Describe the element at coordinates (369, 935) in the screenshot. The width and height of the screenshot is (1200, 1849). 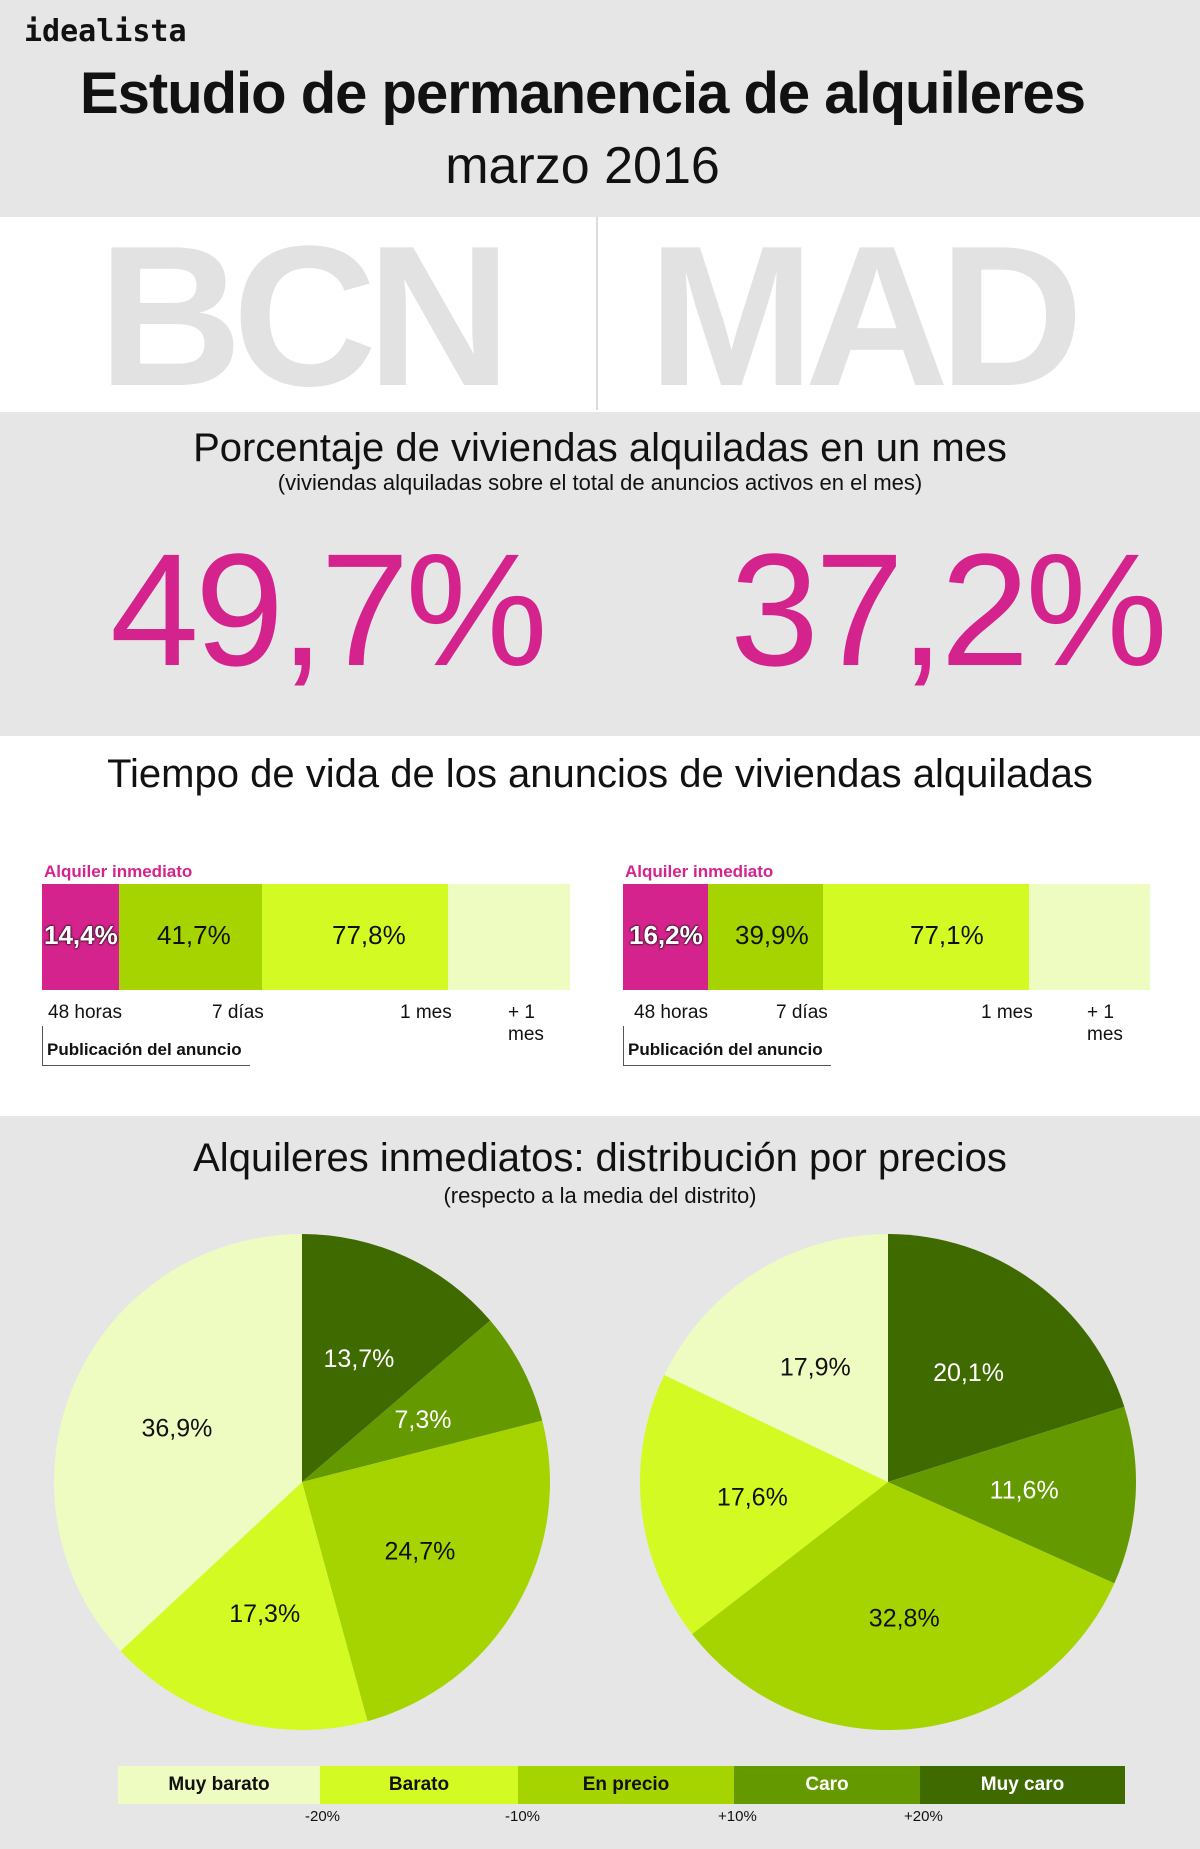
I see `timeline-value-label: 77,8%` at that location.